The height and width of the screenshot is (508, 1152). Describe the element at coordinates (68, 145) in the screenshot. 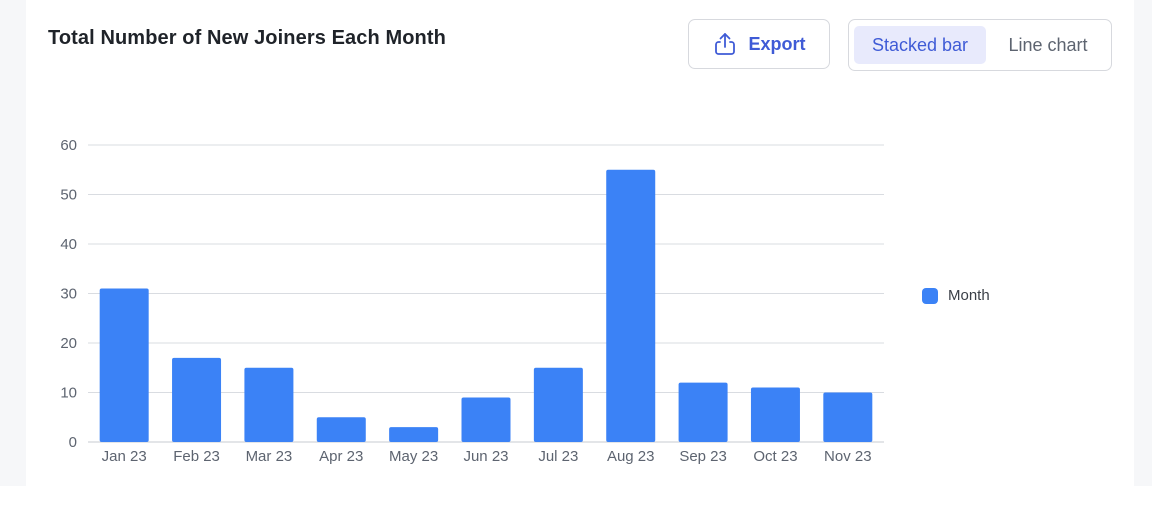

I see `y-tick-label: 60` at that location.